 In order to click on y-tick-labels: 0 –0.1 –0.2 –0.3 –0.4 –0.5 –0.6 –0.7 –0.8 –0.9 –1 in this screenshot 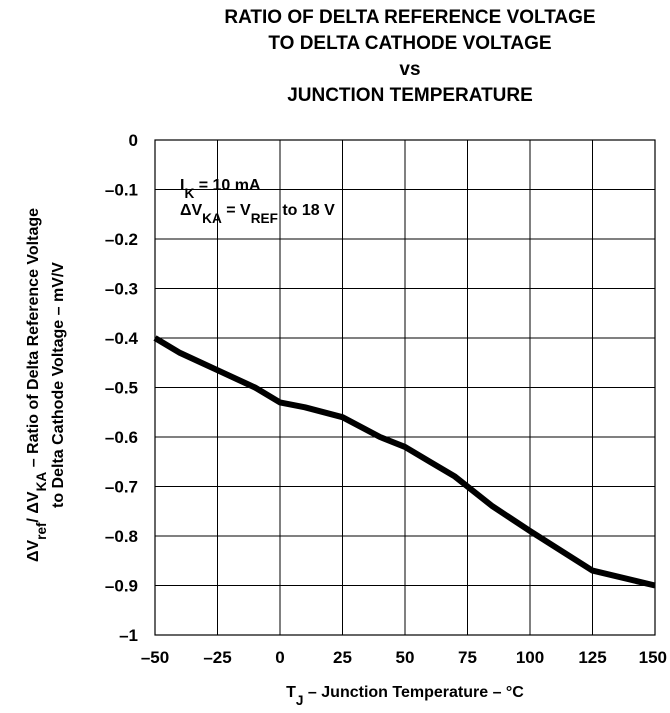, I will do `click(122, 388)`.